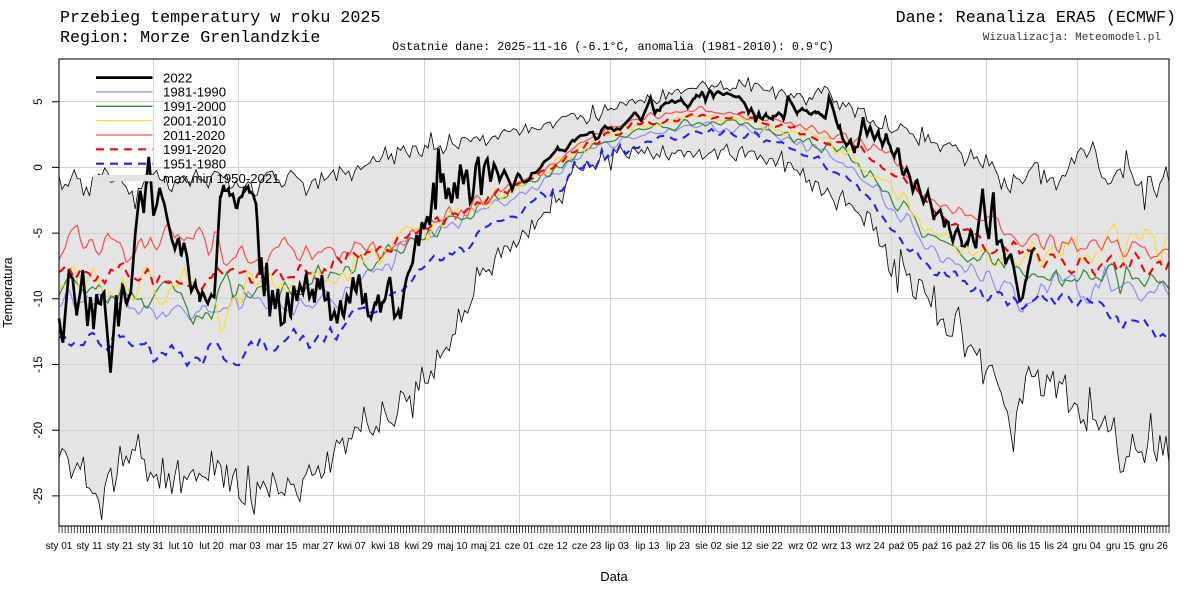 The image size is (1200, 605). What do you see at coordinates (8, 292) in the screenshot?
I see `svg-text: Temperatura` at bounding box center [8, 292].